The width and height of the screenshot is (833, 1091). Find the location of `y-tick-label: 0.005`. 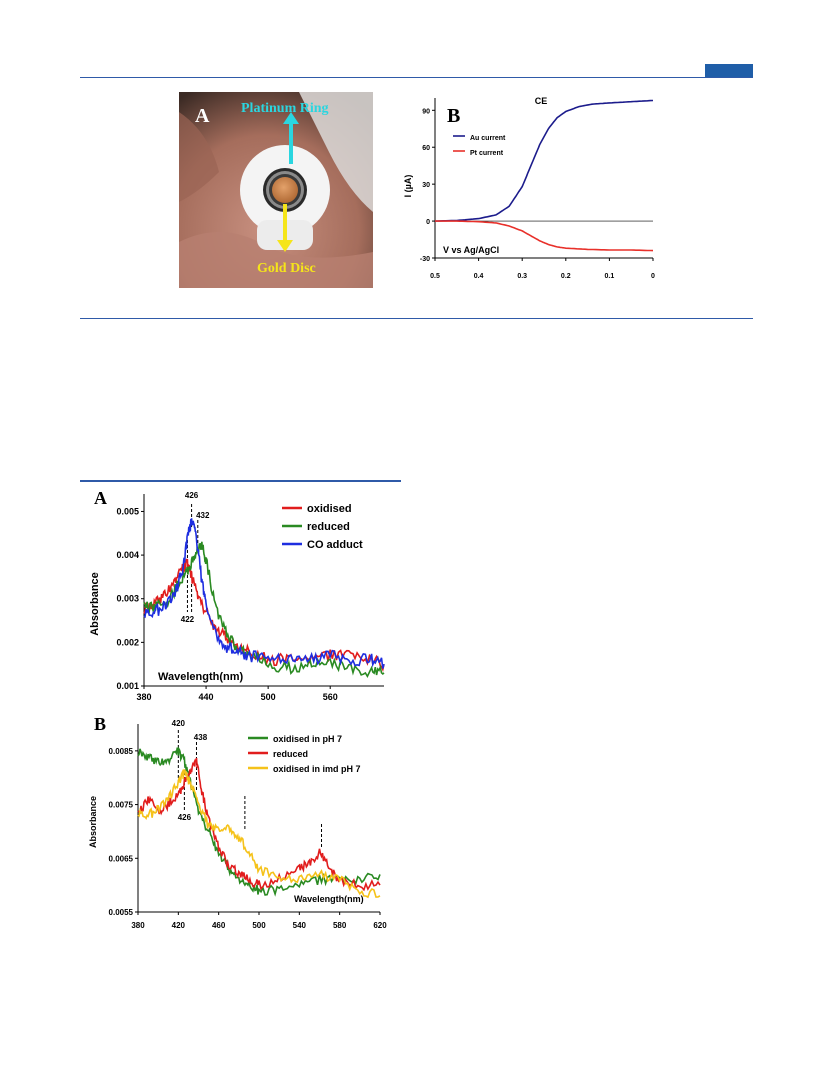

y-tick-label: 0.005 is located at coordinates (127, 511).